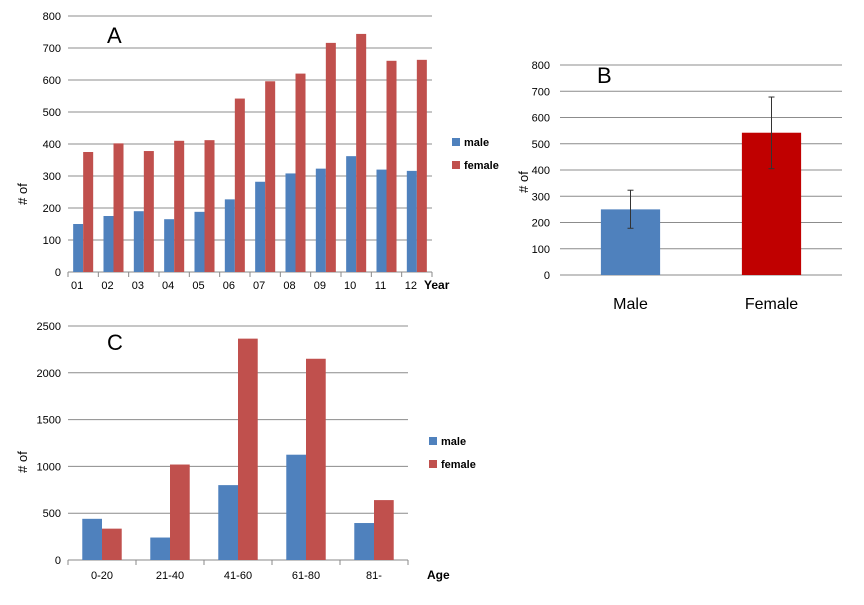  What do you see at coordinates (380, 286) in the screenshot?
I see `chart-a-xtick-label: 11` at bounding box center [380, 286].